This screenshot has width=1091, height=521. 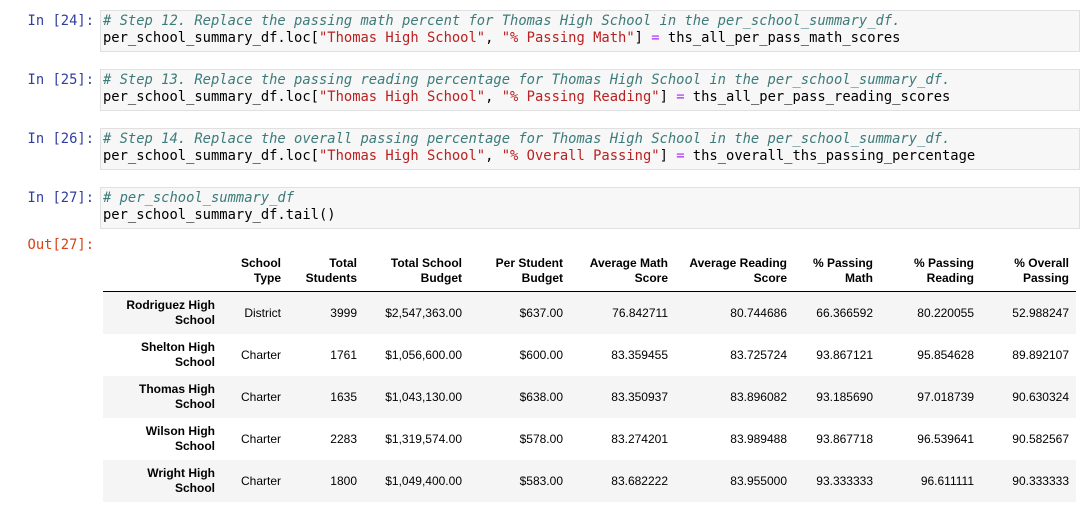 I want to click on code-token: ths_all_per_pass_reading_scores, so click(x=817, y=97).